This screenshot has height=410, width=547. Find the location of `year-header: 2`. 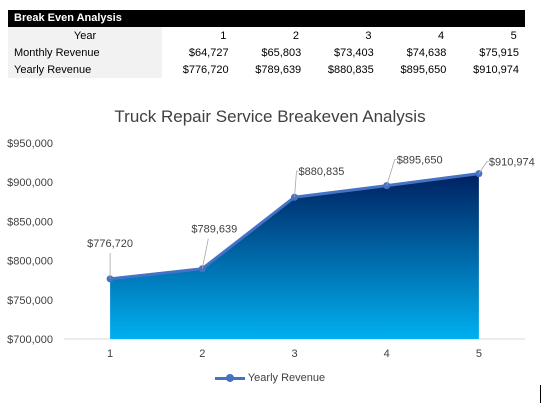

year-header: 2 is located at coordinates (295, 35).